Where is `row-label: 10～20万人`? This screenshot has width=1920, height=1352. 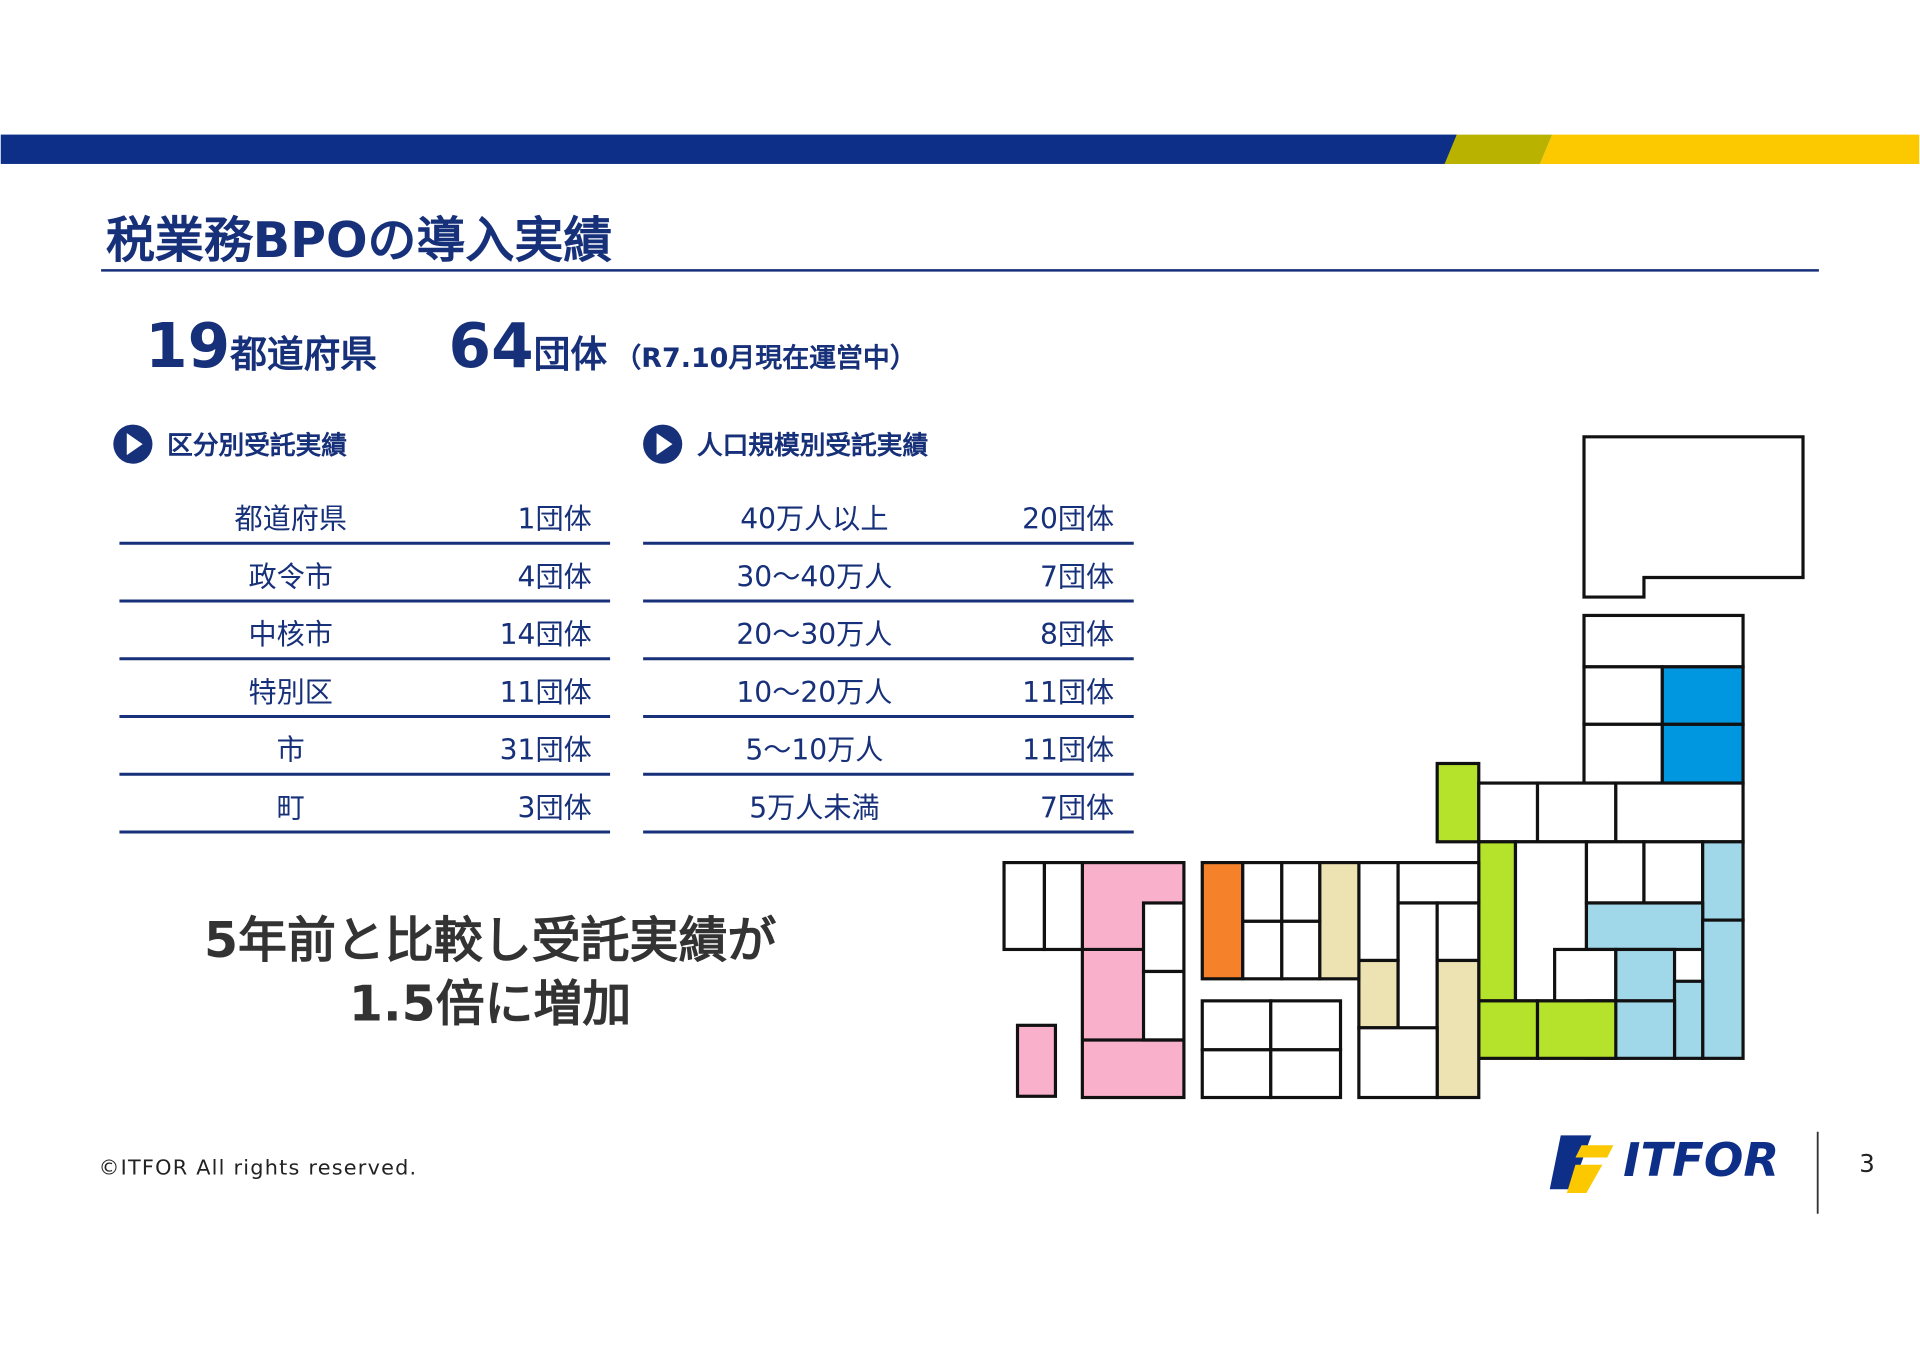
row-label: 10～20万人 is located at coordinates (814, 692).